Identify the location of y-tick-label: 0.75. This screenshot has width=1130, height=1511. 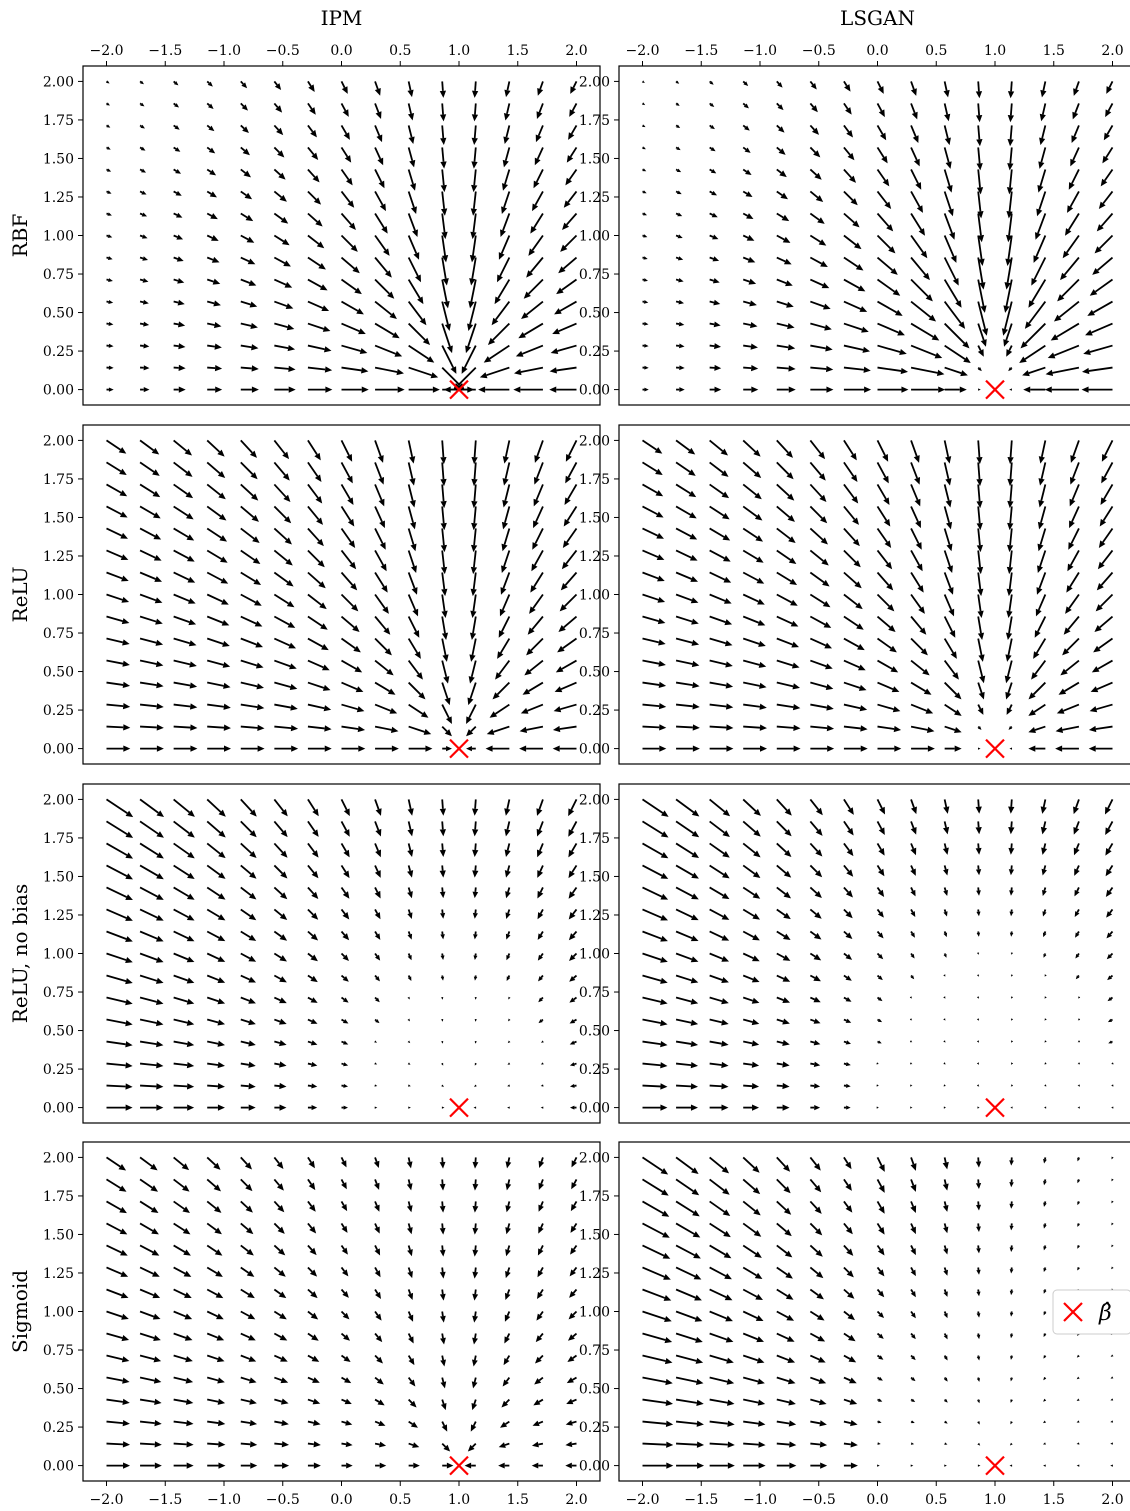
(58, 993).